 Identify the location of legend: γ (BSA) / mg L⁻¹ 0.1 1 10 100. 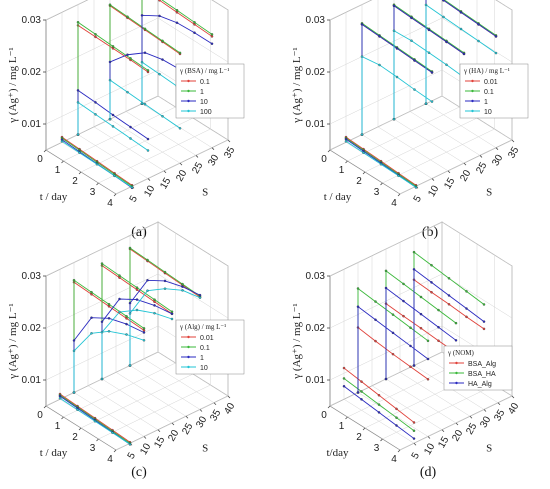
(210, 91).